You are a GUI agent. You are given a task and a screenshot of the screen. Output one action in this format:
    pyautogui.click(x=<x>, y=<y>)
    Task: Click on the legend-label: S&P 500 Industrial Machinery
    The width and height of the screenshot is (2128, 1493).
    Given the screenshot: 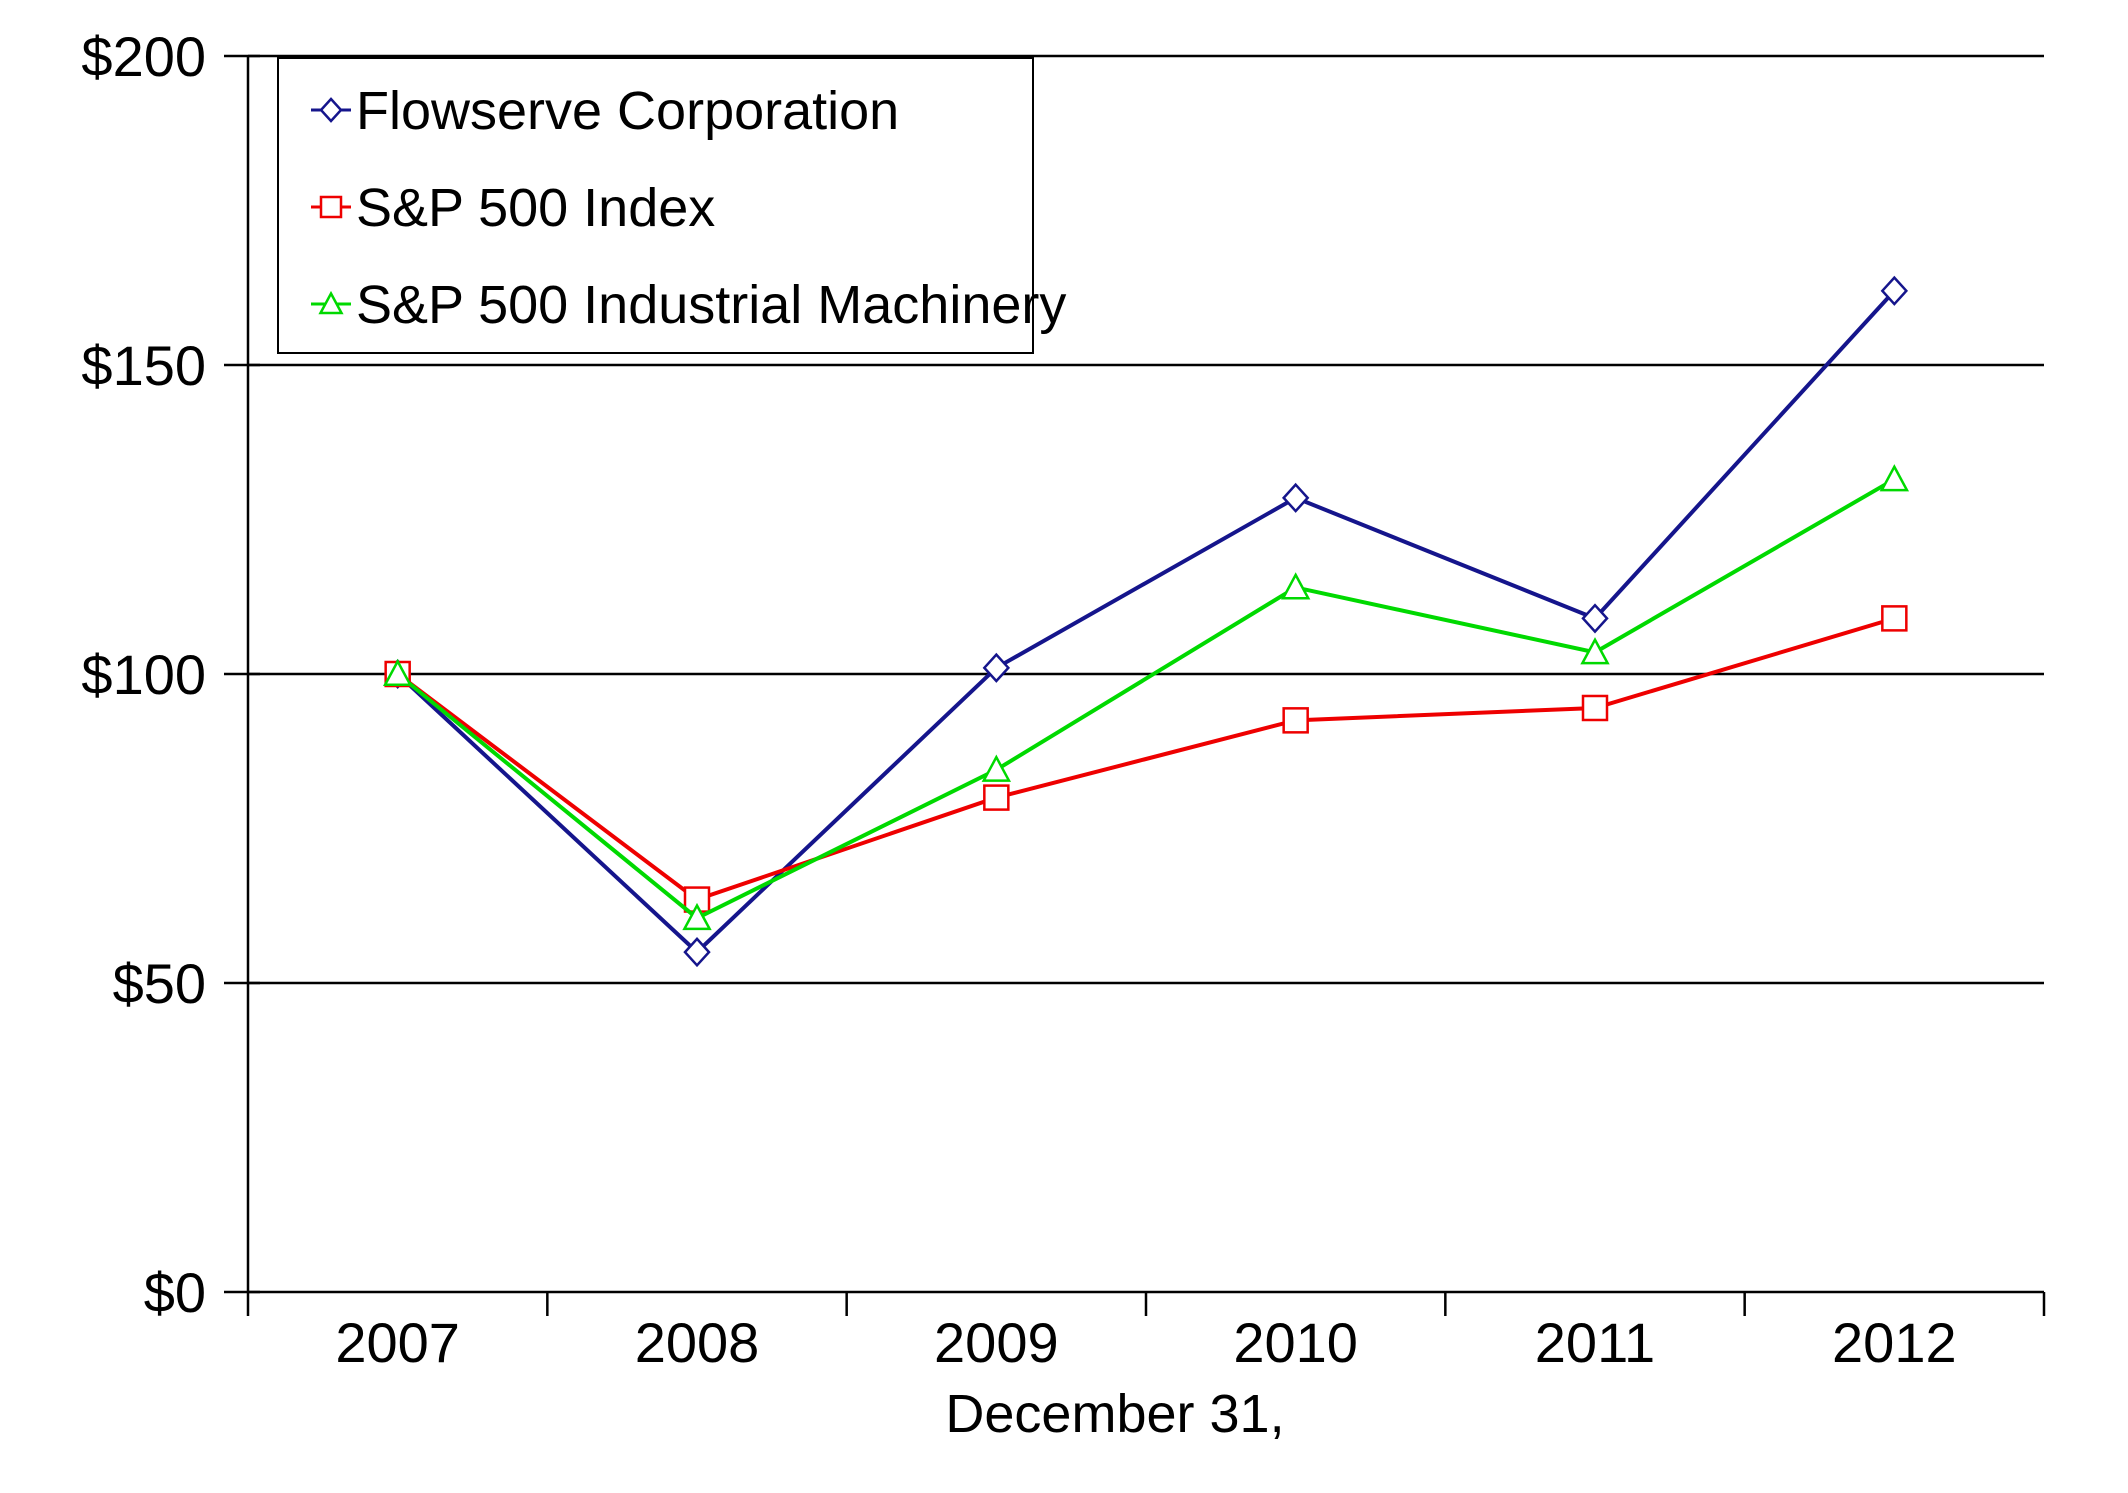 What is the action you would take?
    pyautogui.click(x=711, y=305)
    